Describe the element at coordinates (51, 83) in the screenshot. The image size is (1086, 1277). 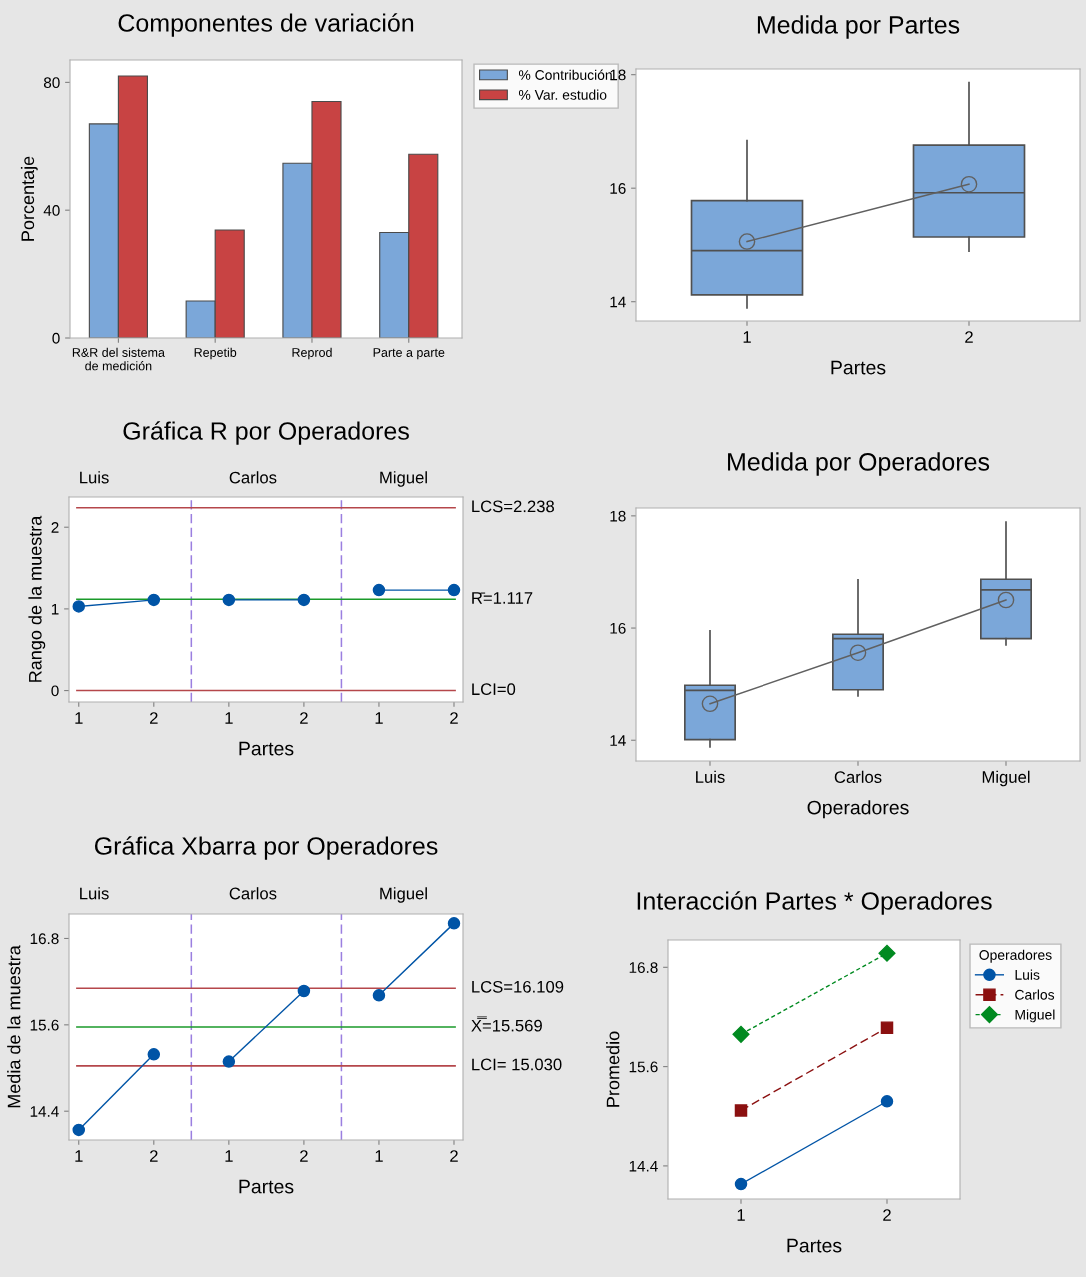
I see `y-tick-label: 80` at that location.